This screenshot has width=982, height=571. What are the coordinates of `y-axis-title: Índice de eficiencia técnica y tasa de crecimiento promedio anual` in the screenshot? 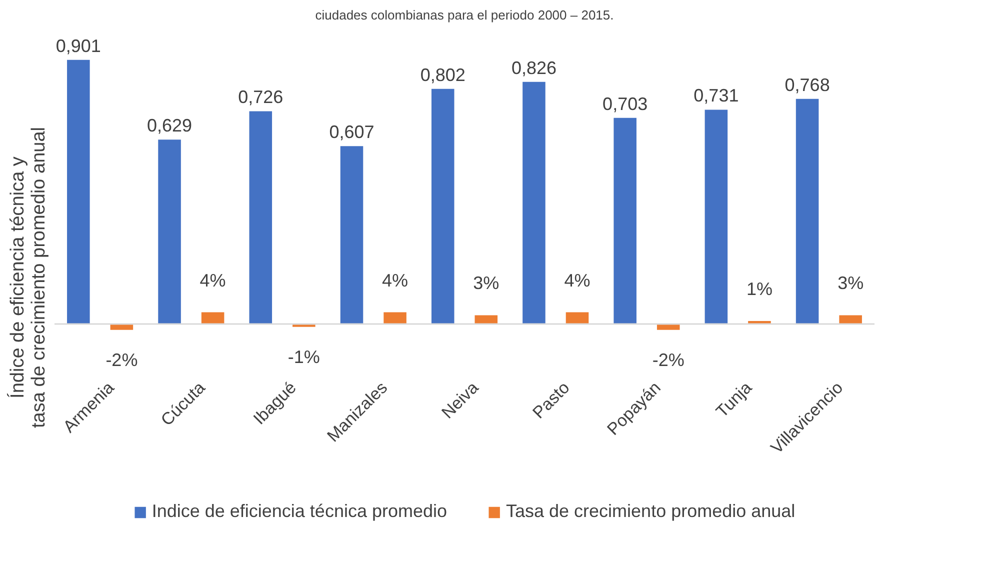 It's located at (28, 277).